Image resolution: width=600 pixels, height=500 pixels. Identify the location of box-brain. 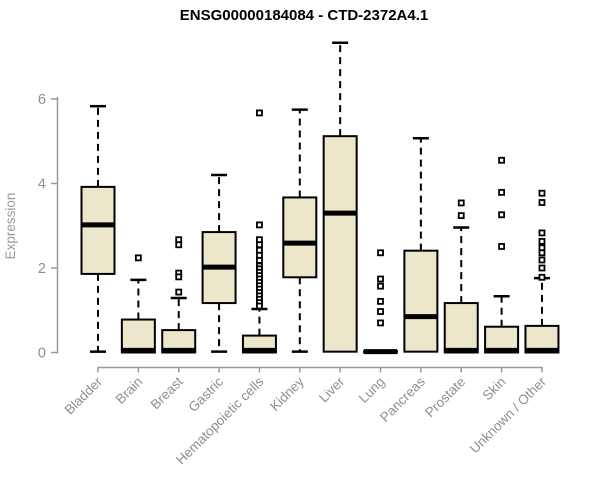
(138, 336).